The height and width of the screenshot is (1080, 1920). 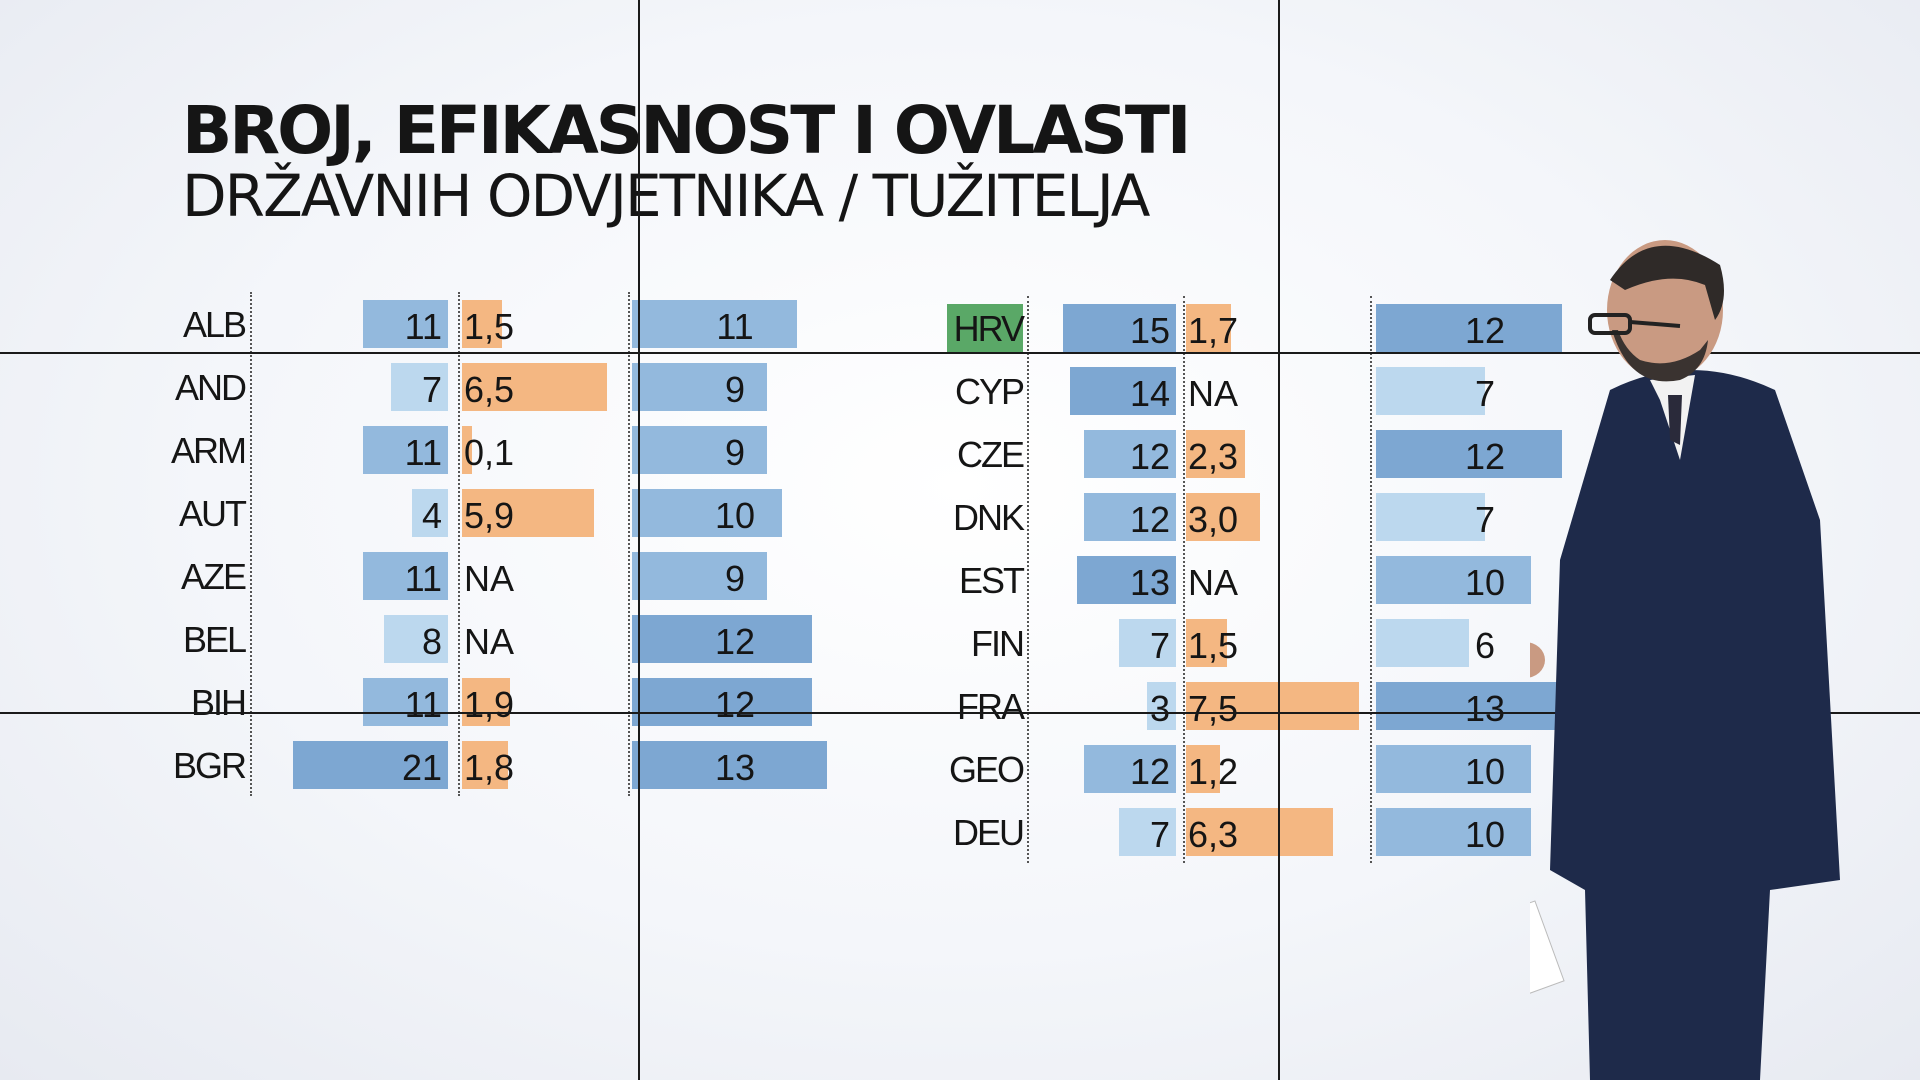 I want to click on country-label: GEO, so click(x=986, y=769).